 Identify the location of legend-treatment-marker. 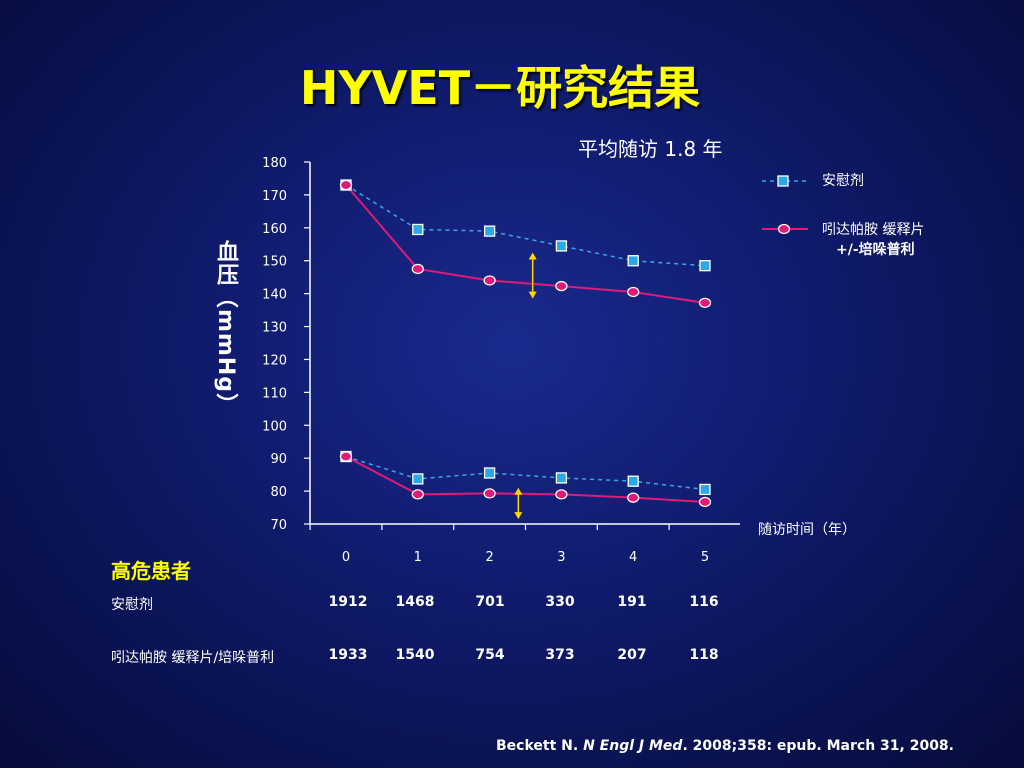
(784, 229).